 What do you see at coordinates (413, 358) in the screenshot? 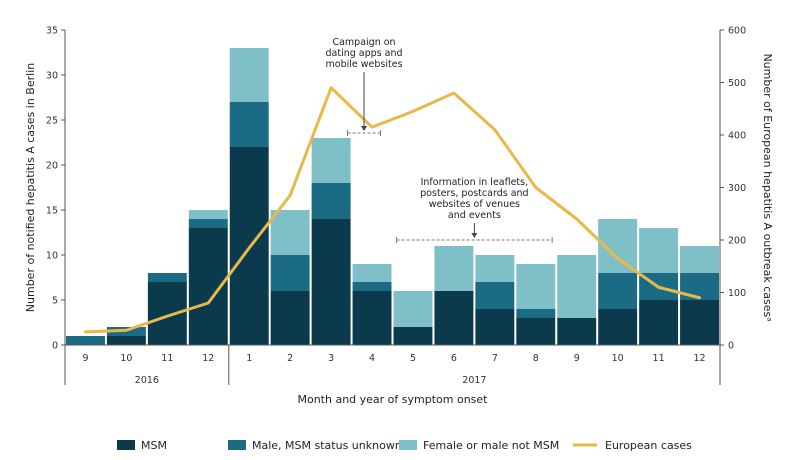
I see `month-tick-label: 5` at bounding box center [413, 358].